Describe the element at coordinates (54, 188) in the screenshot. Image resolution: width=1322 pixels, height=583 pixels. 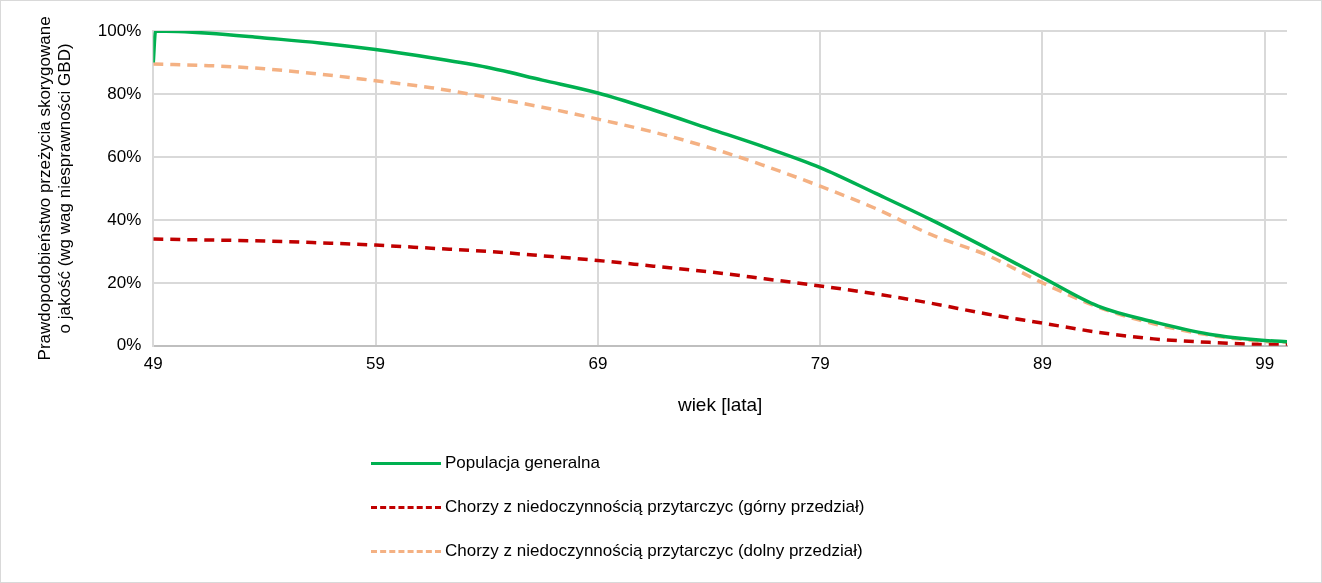
I see `y-axis-title: Prawdopodobieństwo przeżycia skorygowane o jakość (wg wag niesprawności GBD)` at that location.